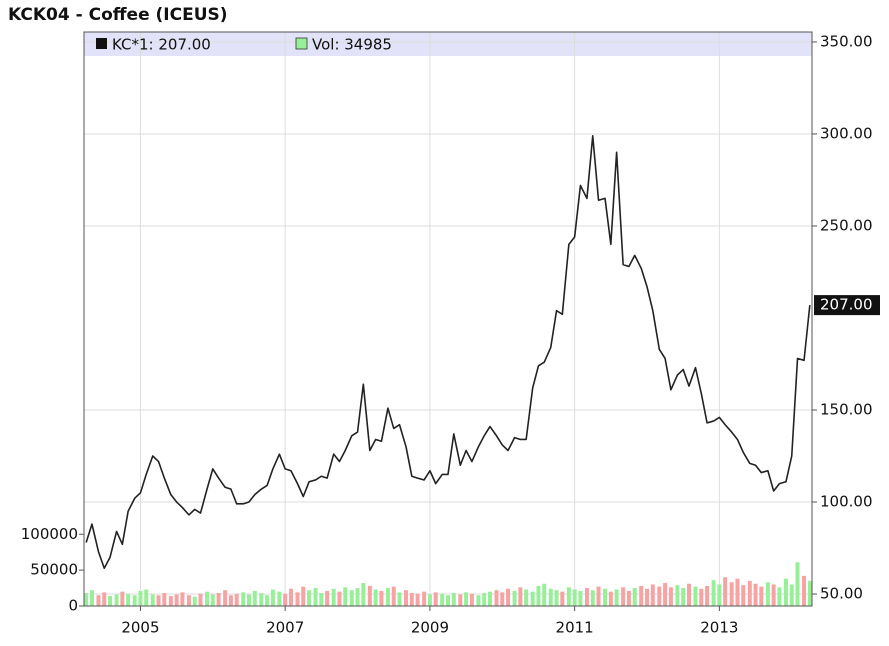  Describe the element at coordinates (73, 606) in the screenshot. I see `y2-tick-label: 0` at that location.